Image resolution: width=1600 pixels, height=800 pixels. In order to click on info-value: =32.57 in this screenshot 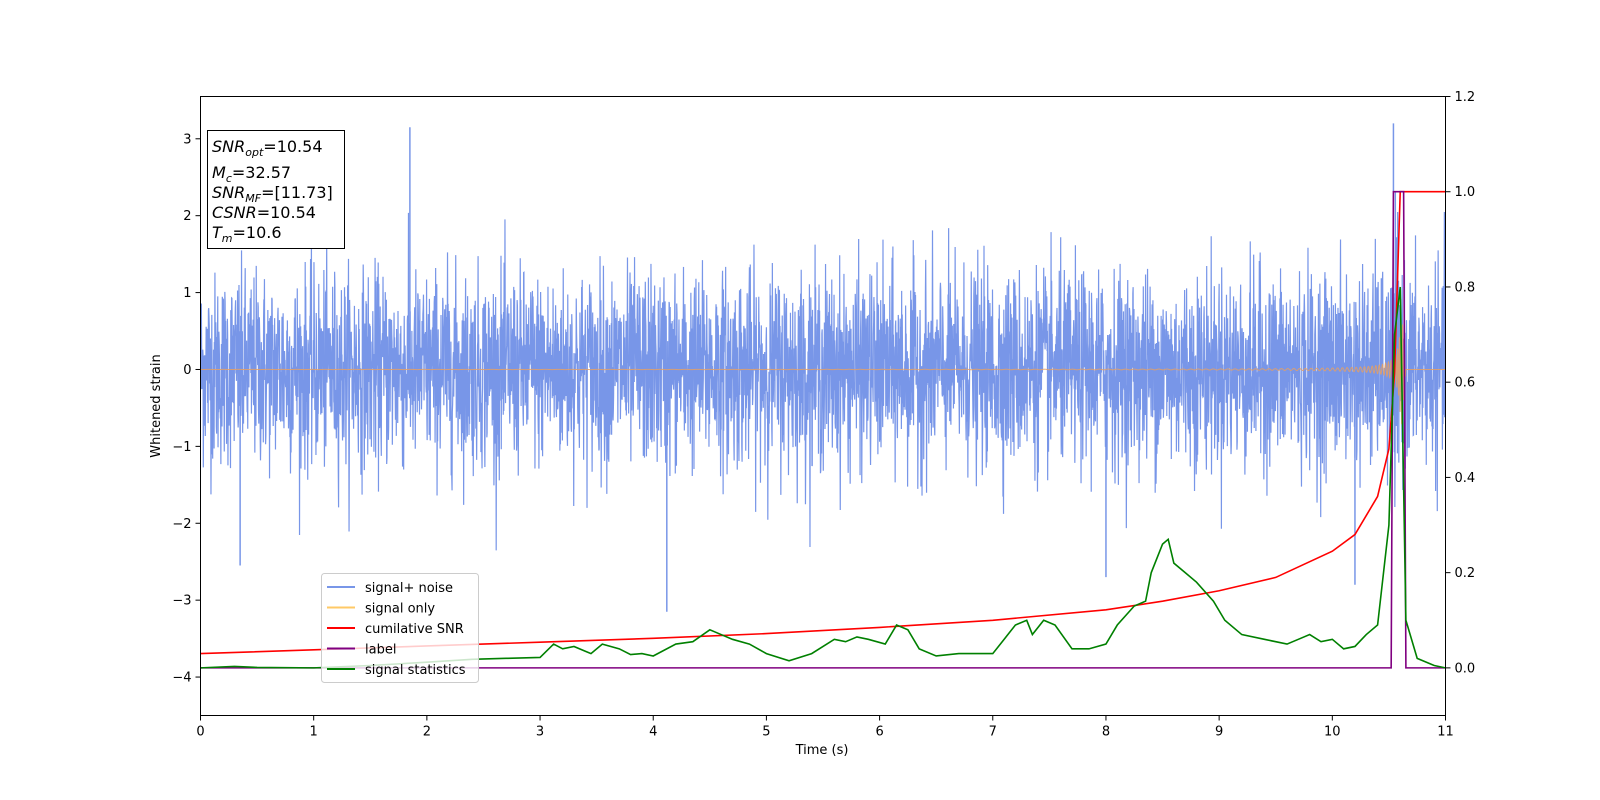, I will do `click(261, 172)`.